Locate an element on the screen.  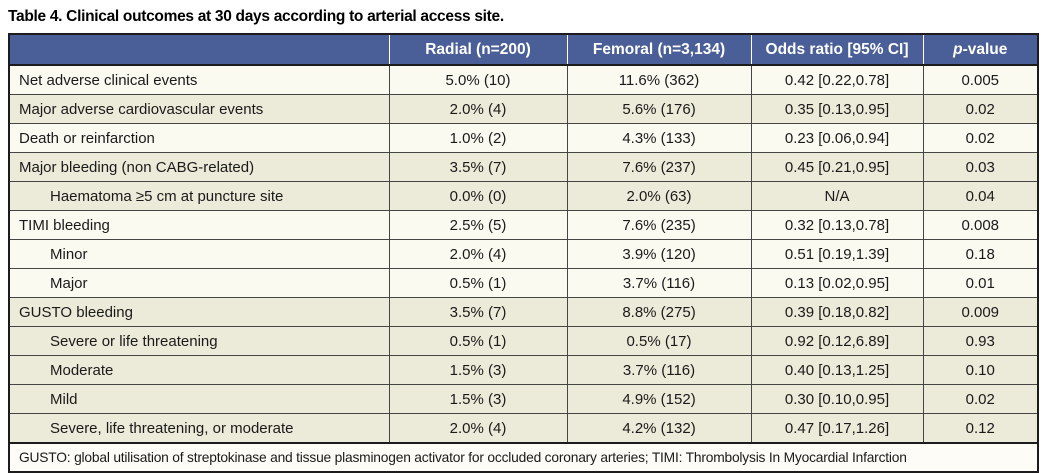
radial-value: 2.5% (5) is located at coordinates (477, 225).